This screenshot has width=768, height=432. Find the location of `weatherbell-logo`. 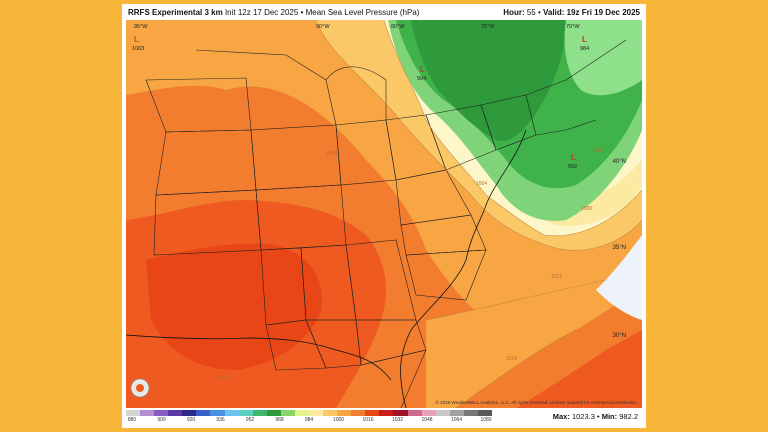

weatherbell-logo is located at coordinates (140, 388).